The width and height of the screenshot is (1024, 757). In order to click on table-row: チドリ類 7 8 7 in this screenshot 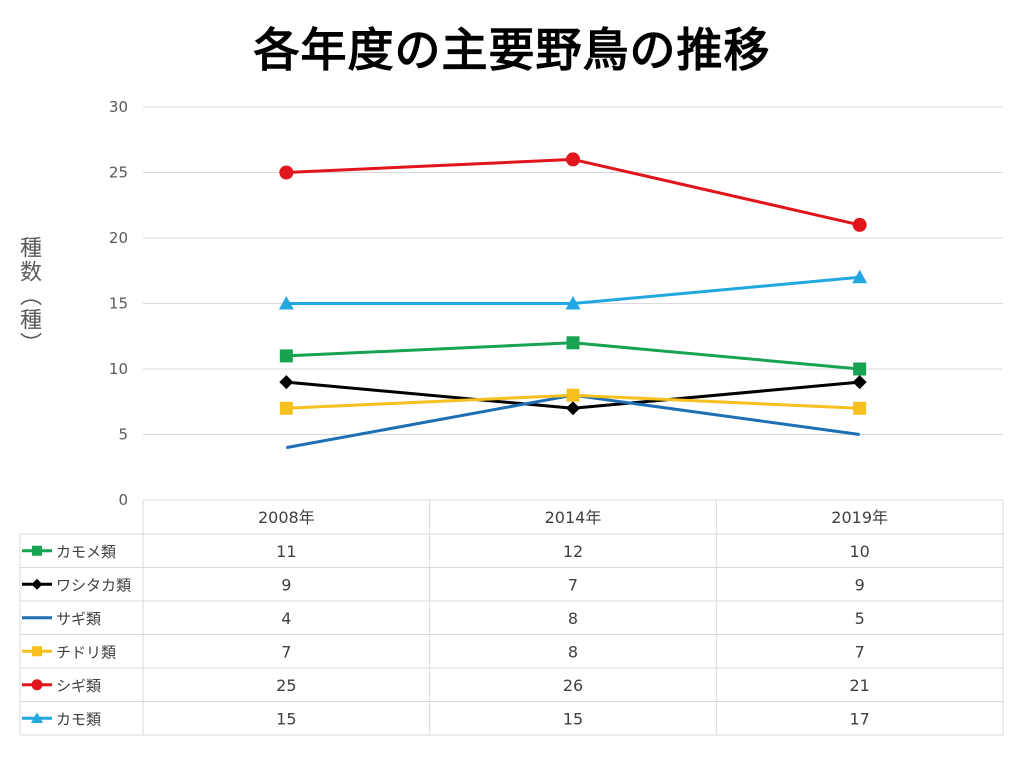, I will do `click(443, 651)`.